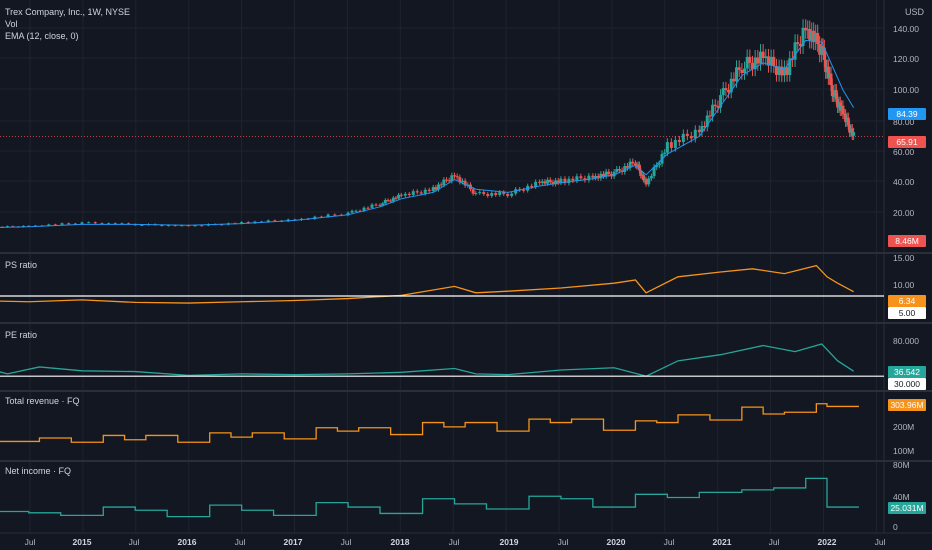  I want to click on legend-volume: Vol, so click(11, 24).